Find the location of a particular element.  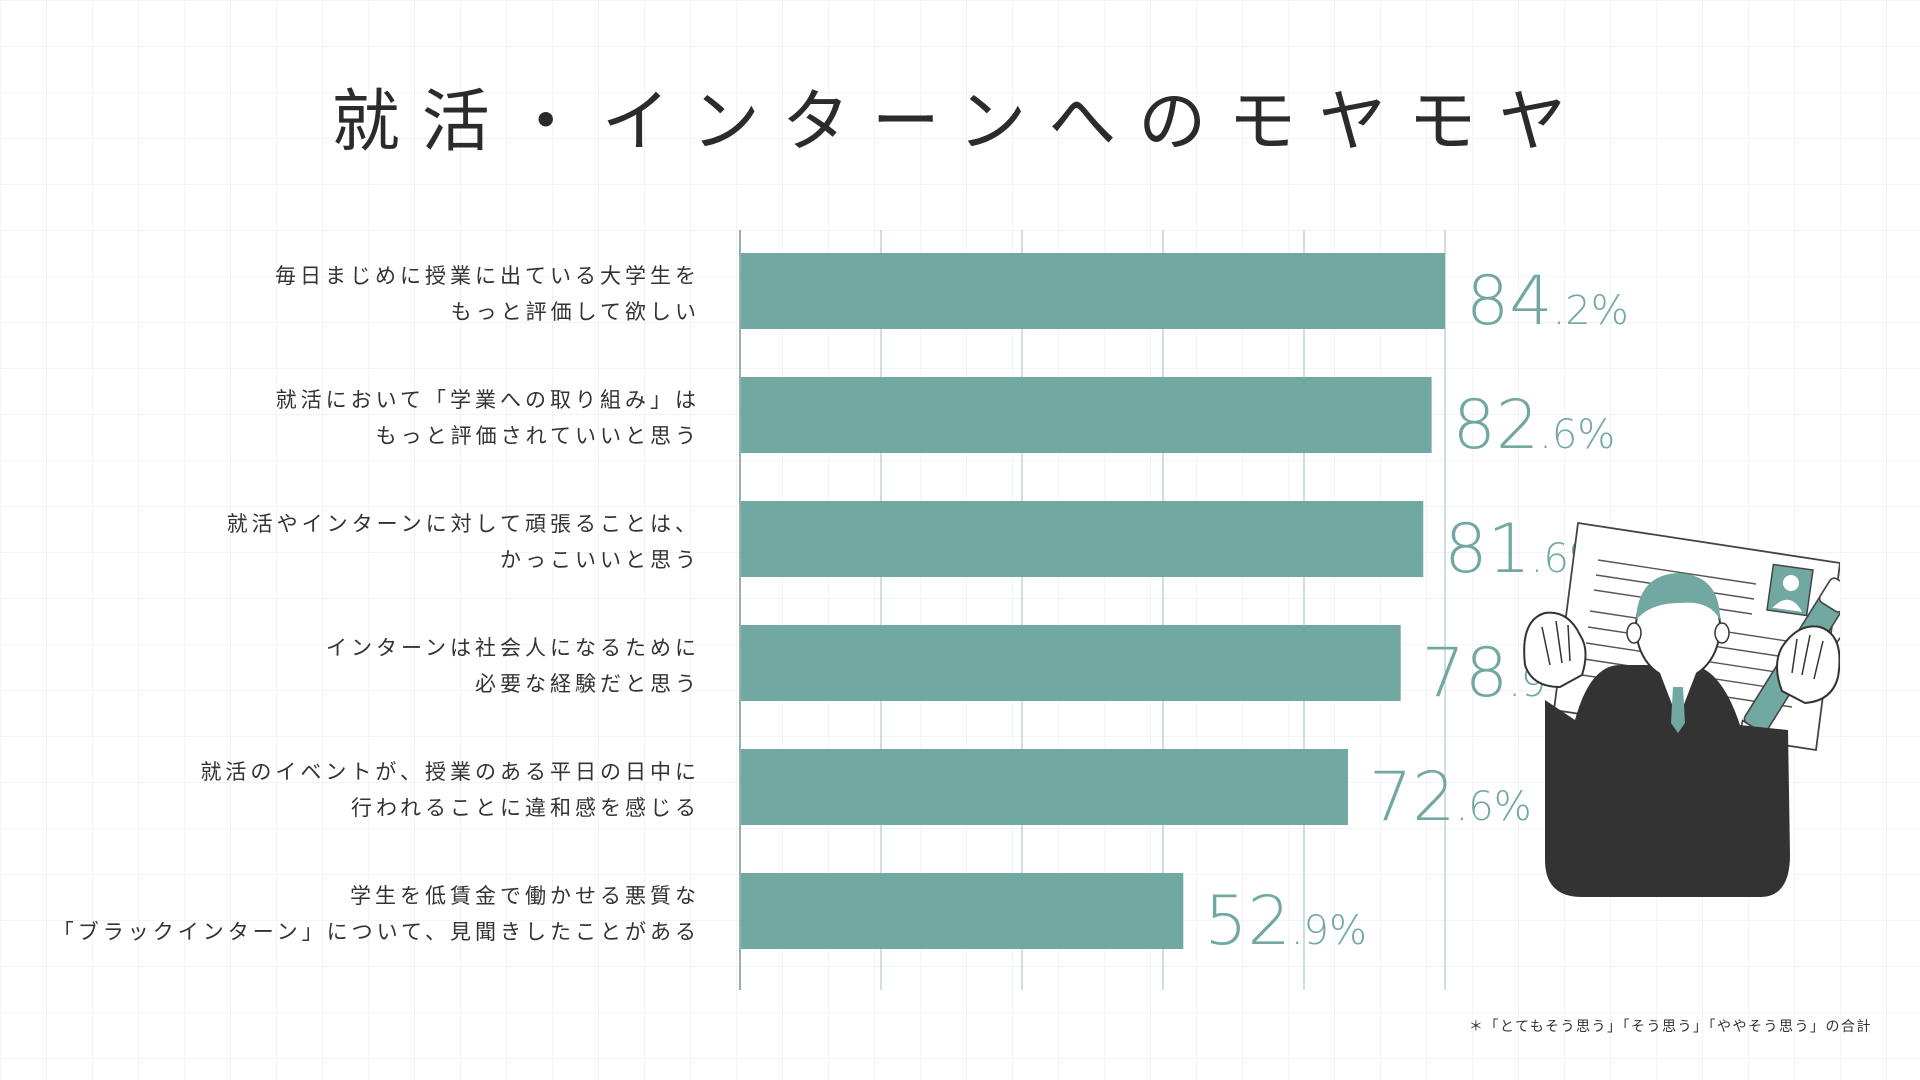

value-label: 78.9% is located at coordinates (1503, 673).